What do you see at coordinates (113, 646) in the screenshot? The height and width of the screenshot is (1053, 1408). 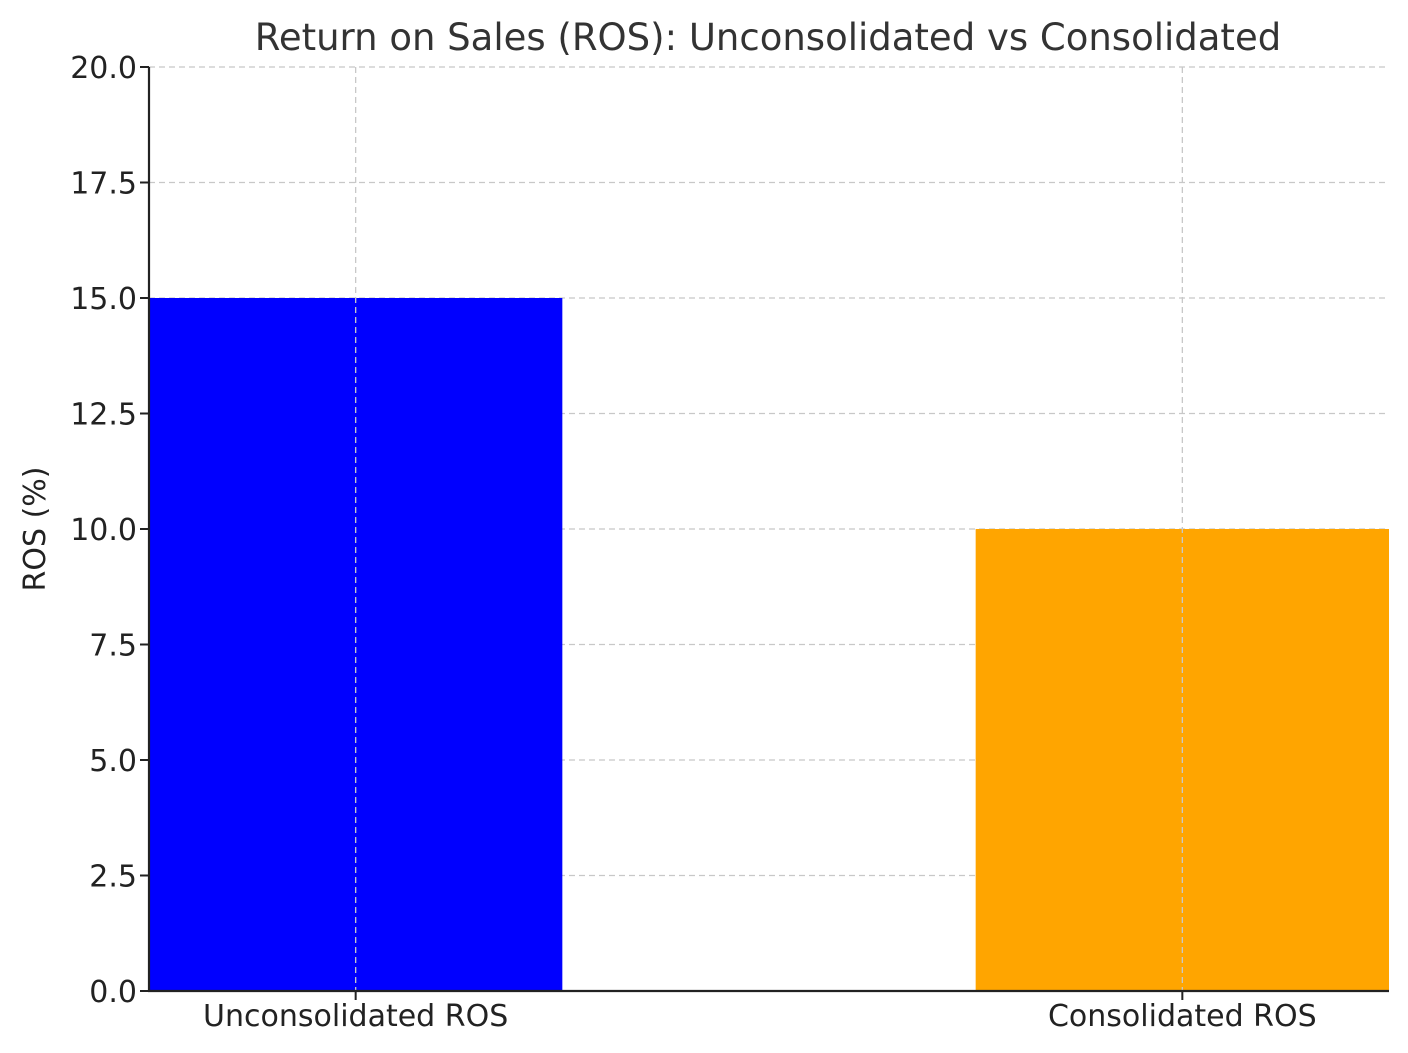 I see `y-tick-label: 7.5` at bounding box center [113, 646].